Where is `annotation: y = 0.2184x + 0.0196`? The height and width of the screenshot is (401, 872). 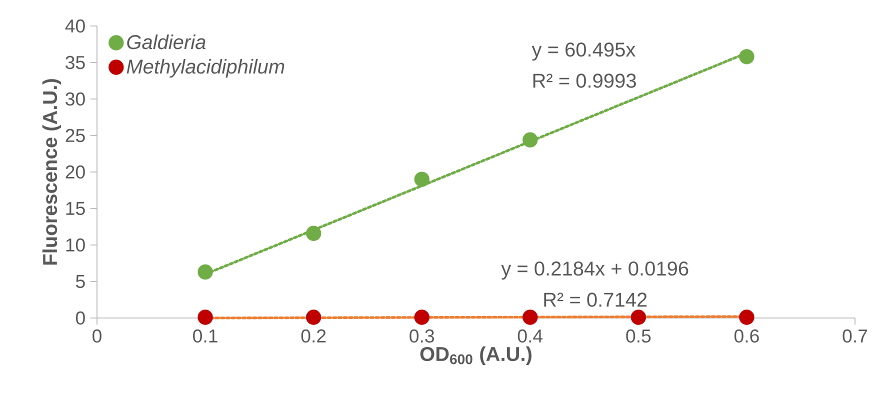
annotation: y = 0.2184x + 0.0196 is located at coordinates (594, 270).